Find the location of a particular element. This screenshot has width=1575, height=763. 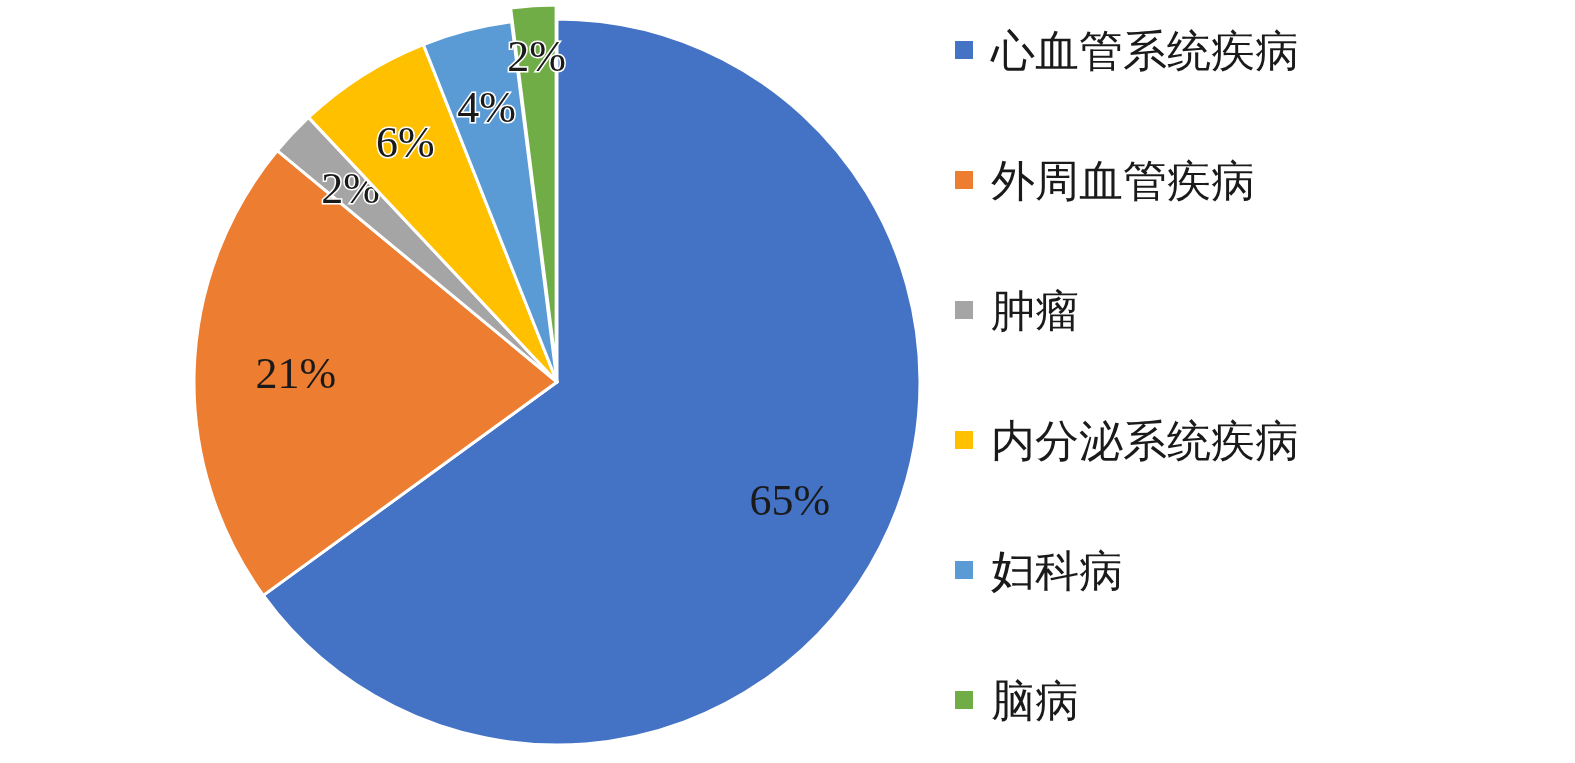

data-label: 4% is located at coordinates (486, 108).